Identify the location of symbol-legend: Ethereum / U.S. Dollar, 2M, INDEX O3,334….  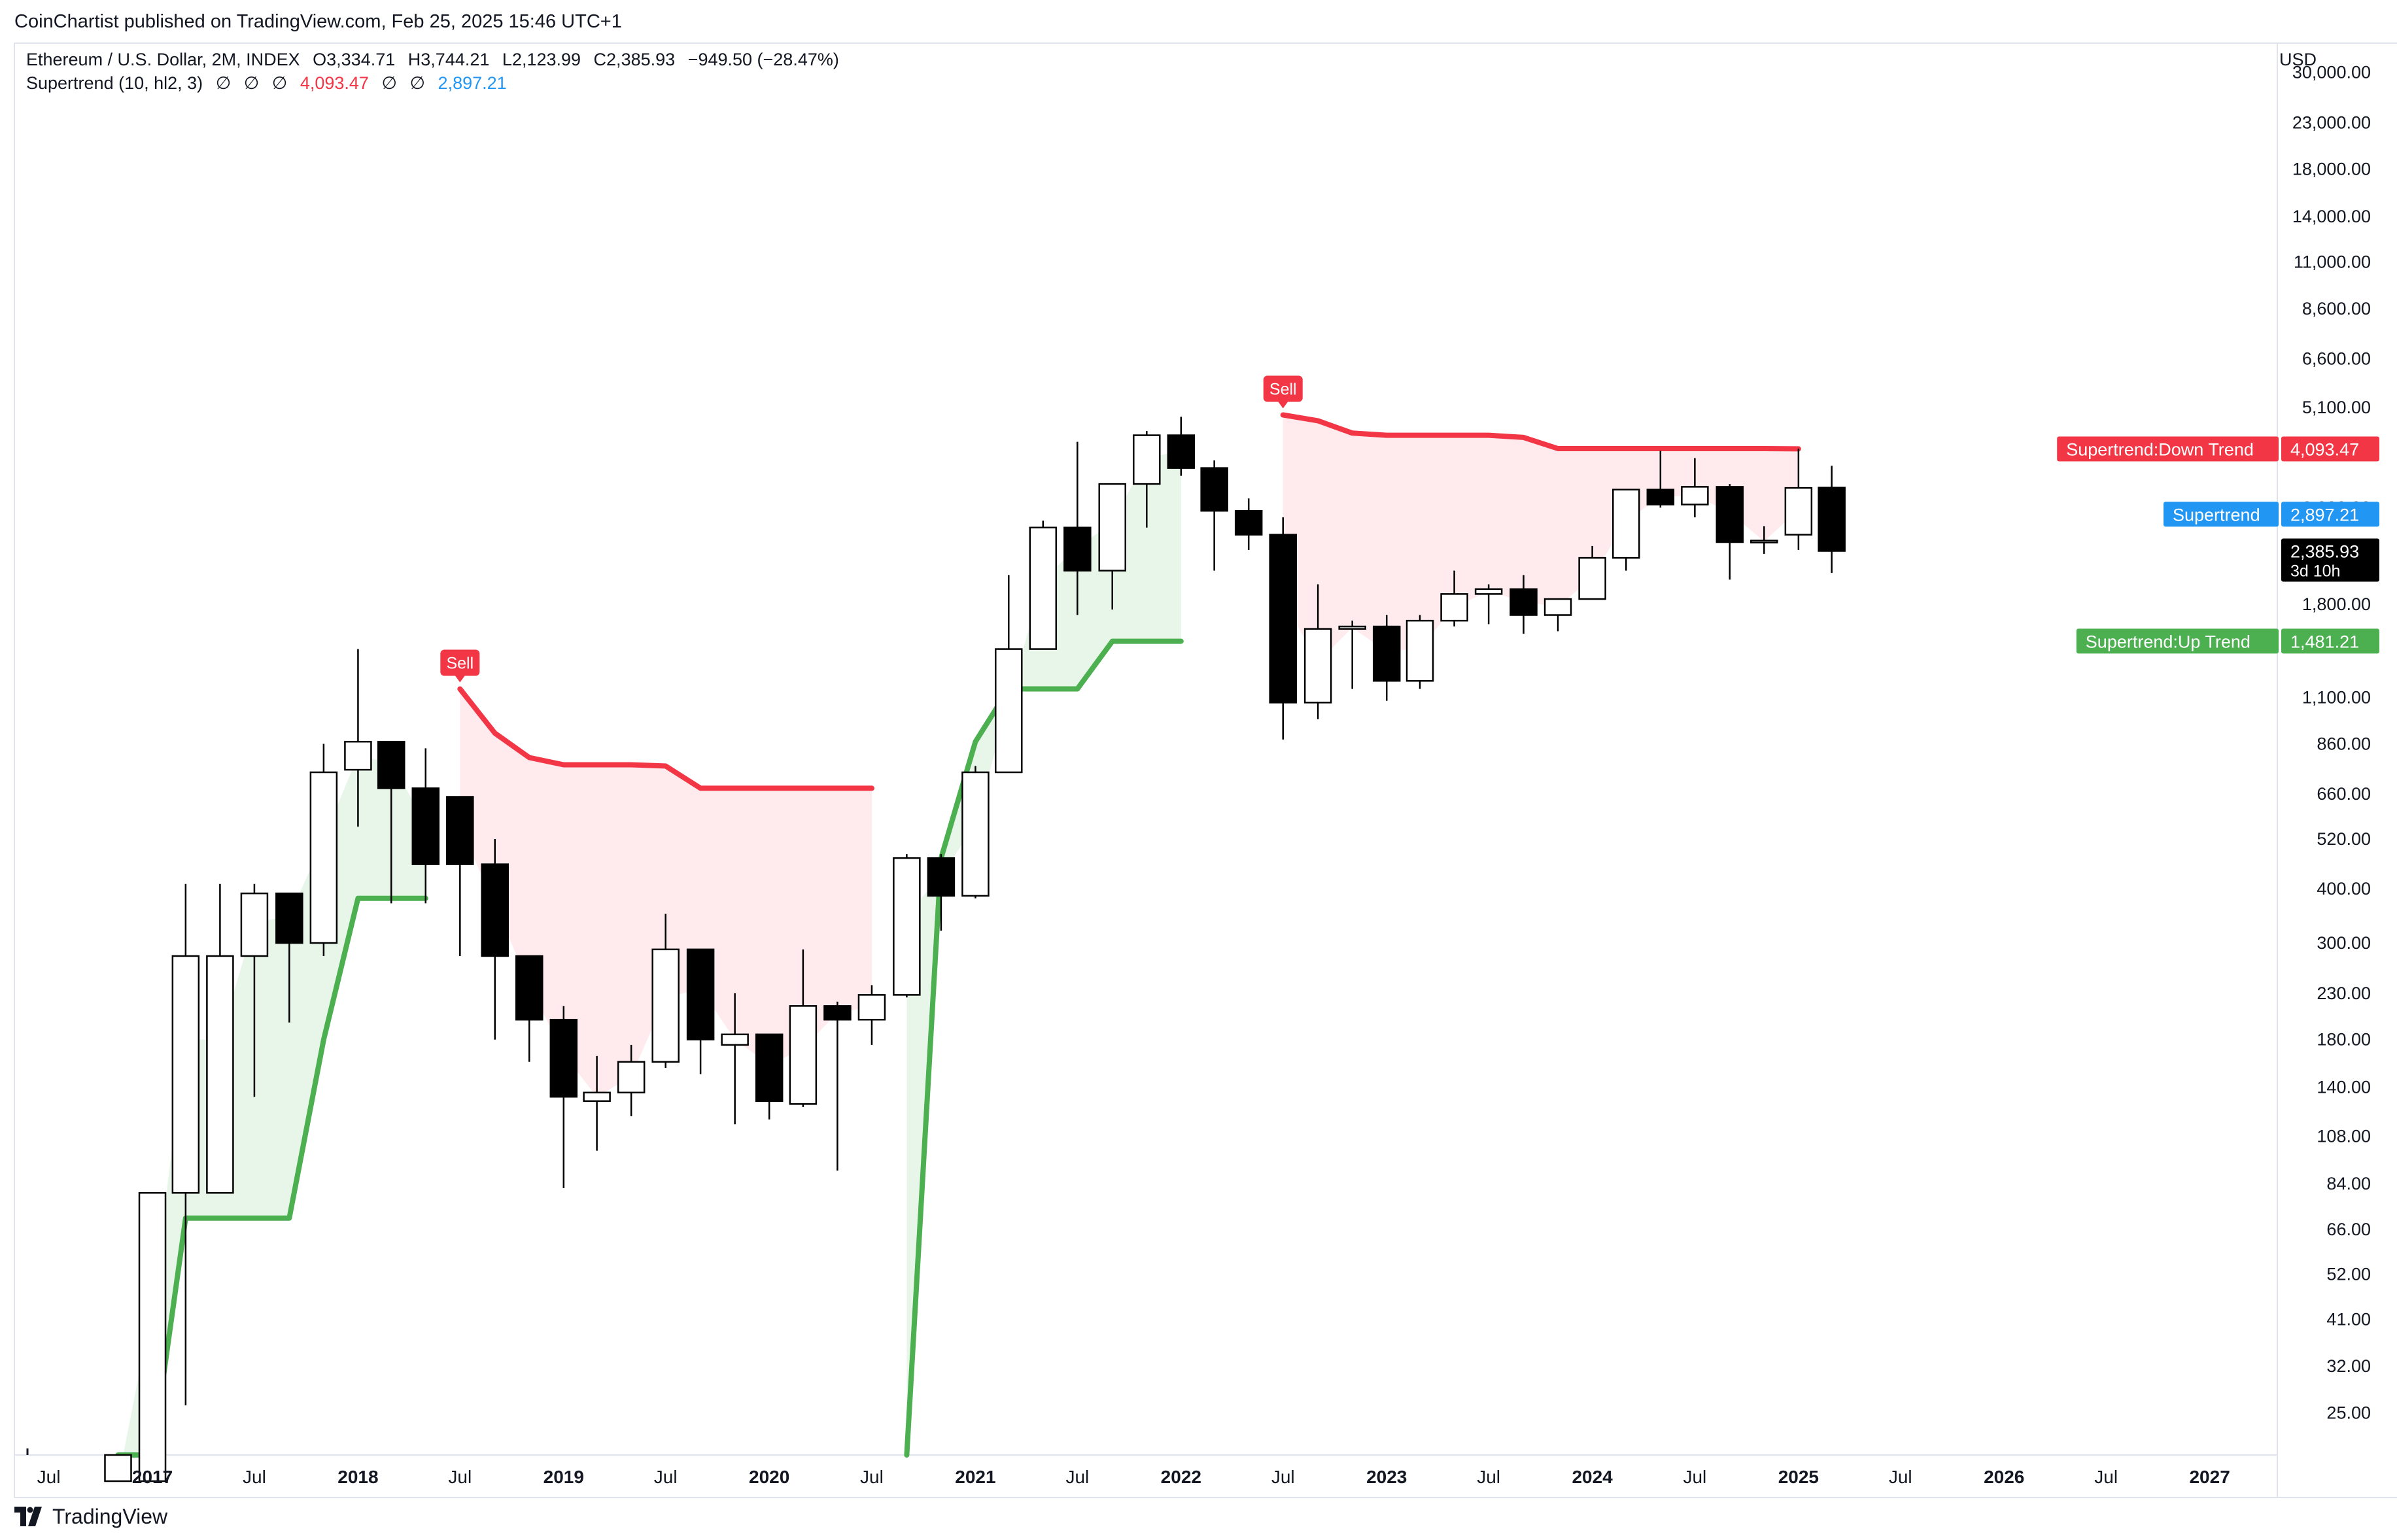
(436, 60).